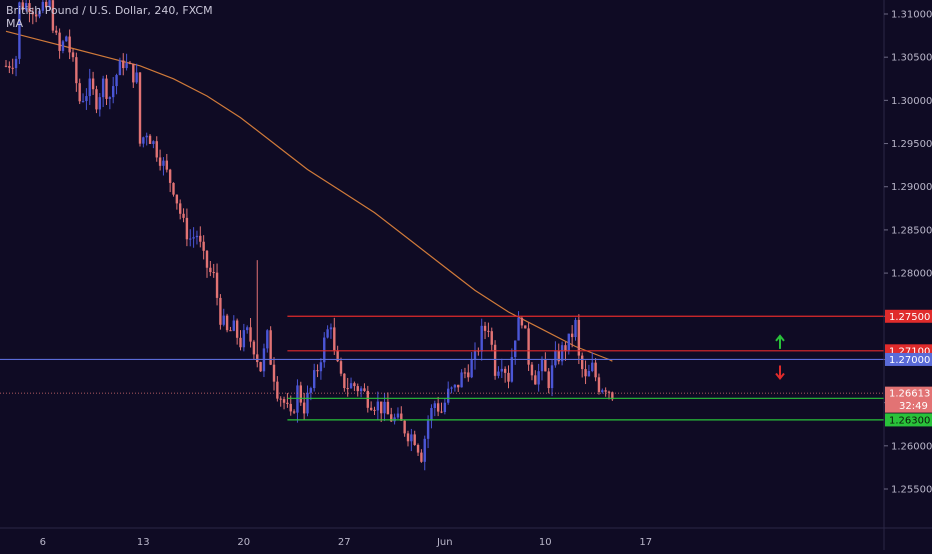  I want to click on indicator-label: MA, so click(15, 23).